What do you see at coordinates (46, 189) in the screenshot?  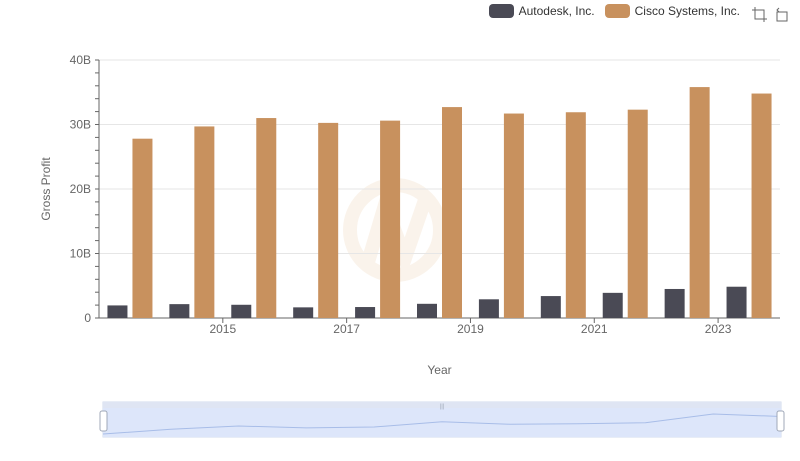 I see `y-axis-title: Gross Profit` at bounding box center [46, 189].